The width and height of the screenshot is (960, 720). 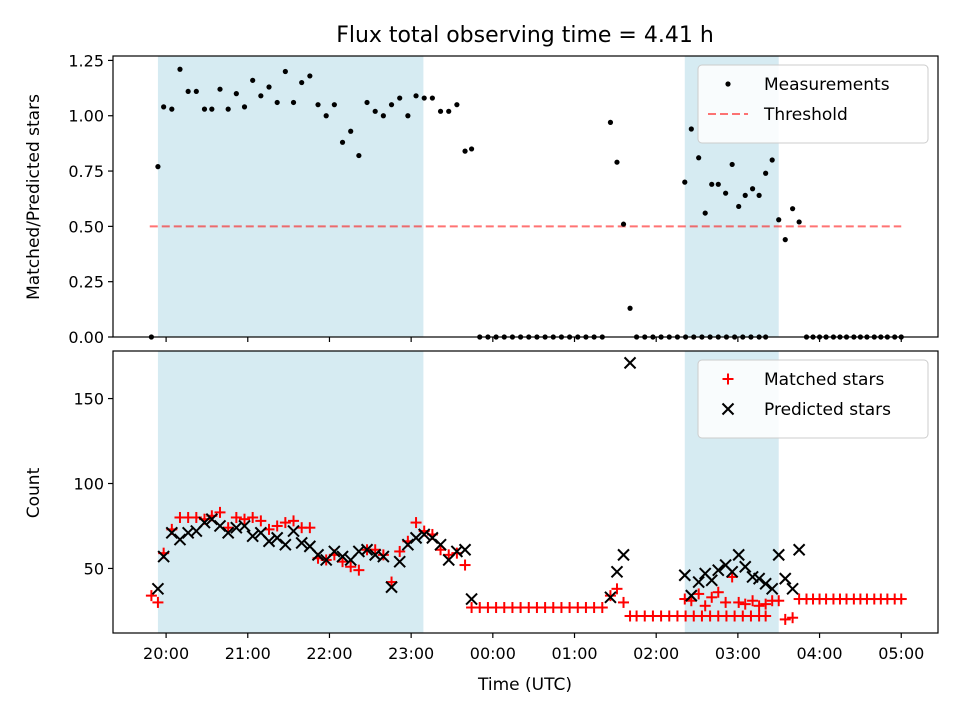 I want to click on x-tick-label: 23:00, so click(x=411, y=653).